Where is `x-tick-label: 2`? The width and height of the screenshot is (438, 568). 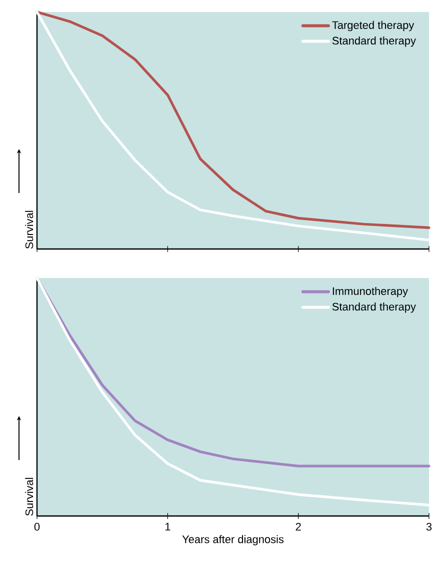 x-tick-label: 2 is located at coordinates (298, 526).